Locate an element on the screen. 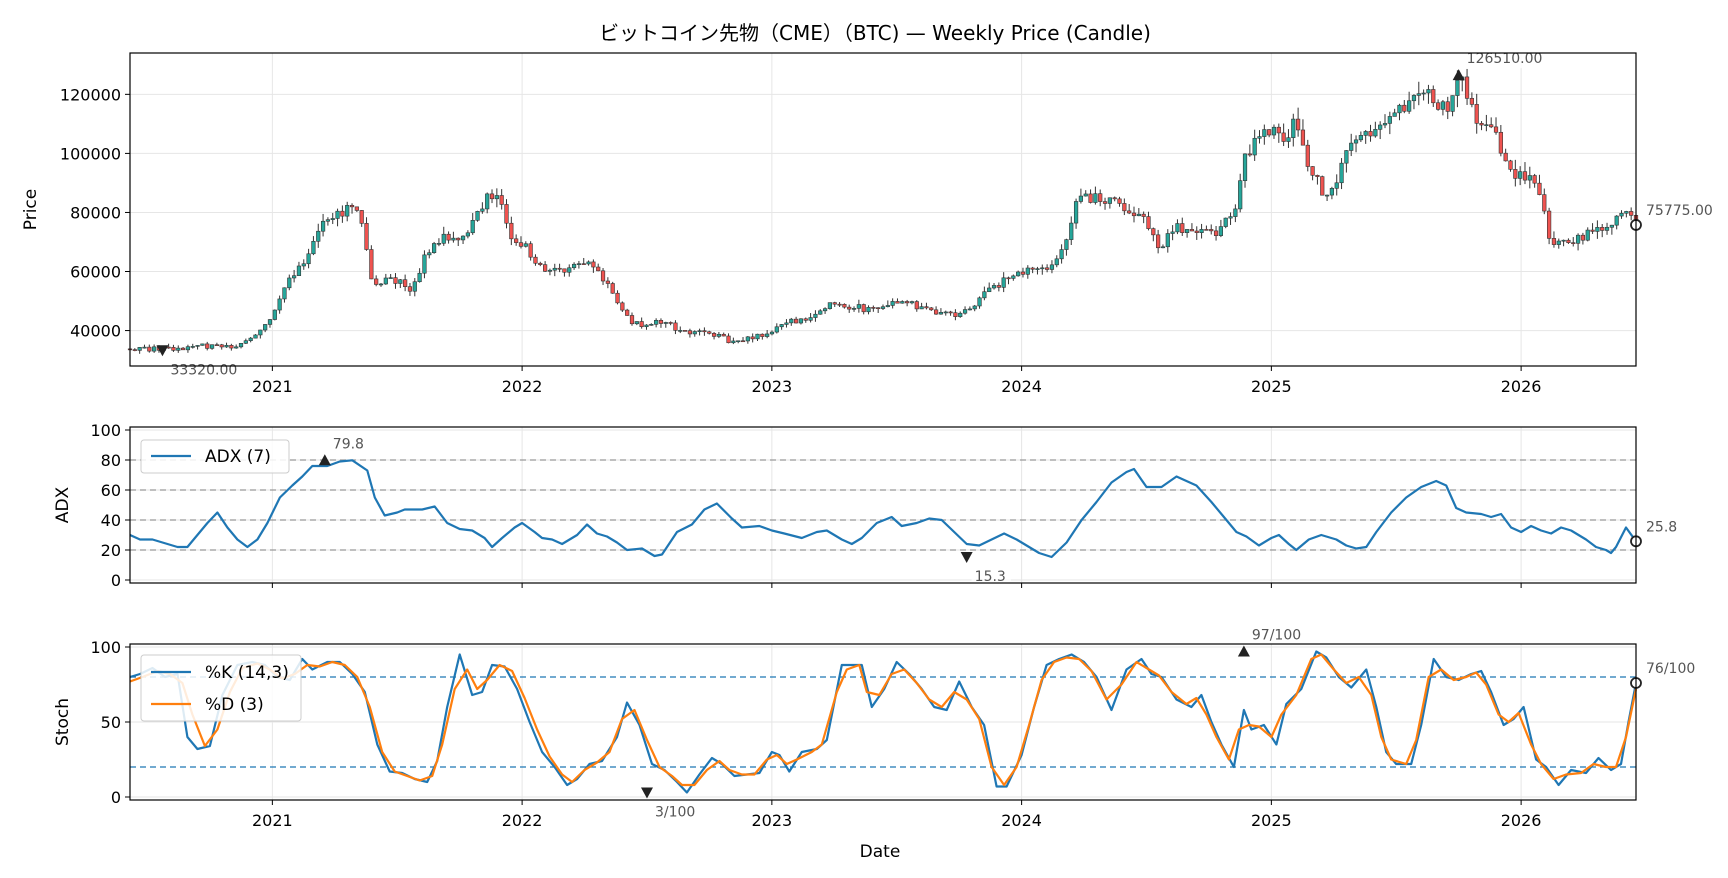 The height and width of the screenshot is (878, 1728). adx-annotation-label-0: 79.8 is located at coordinates (348, 444).